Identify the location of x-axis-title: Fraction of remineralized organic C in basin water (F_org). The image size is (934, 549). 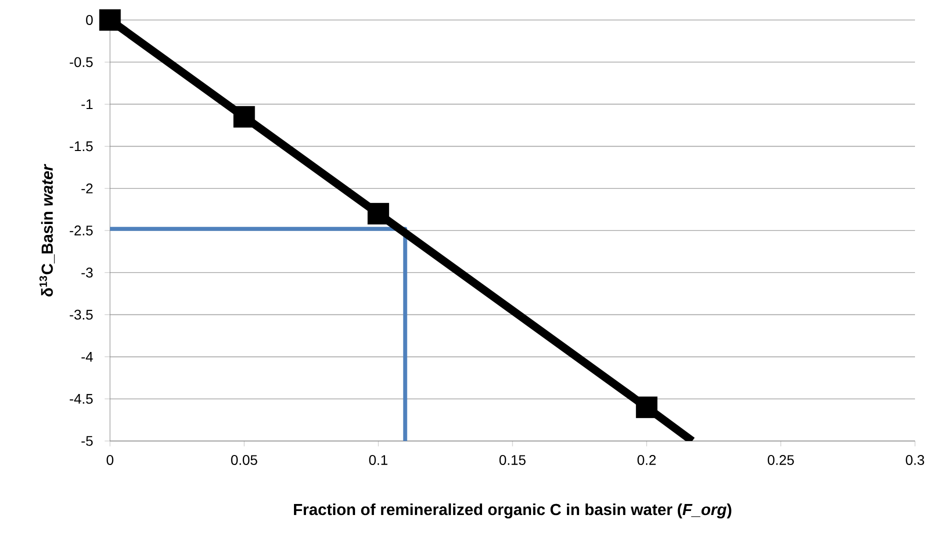
(513, 510).